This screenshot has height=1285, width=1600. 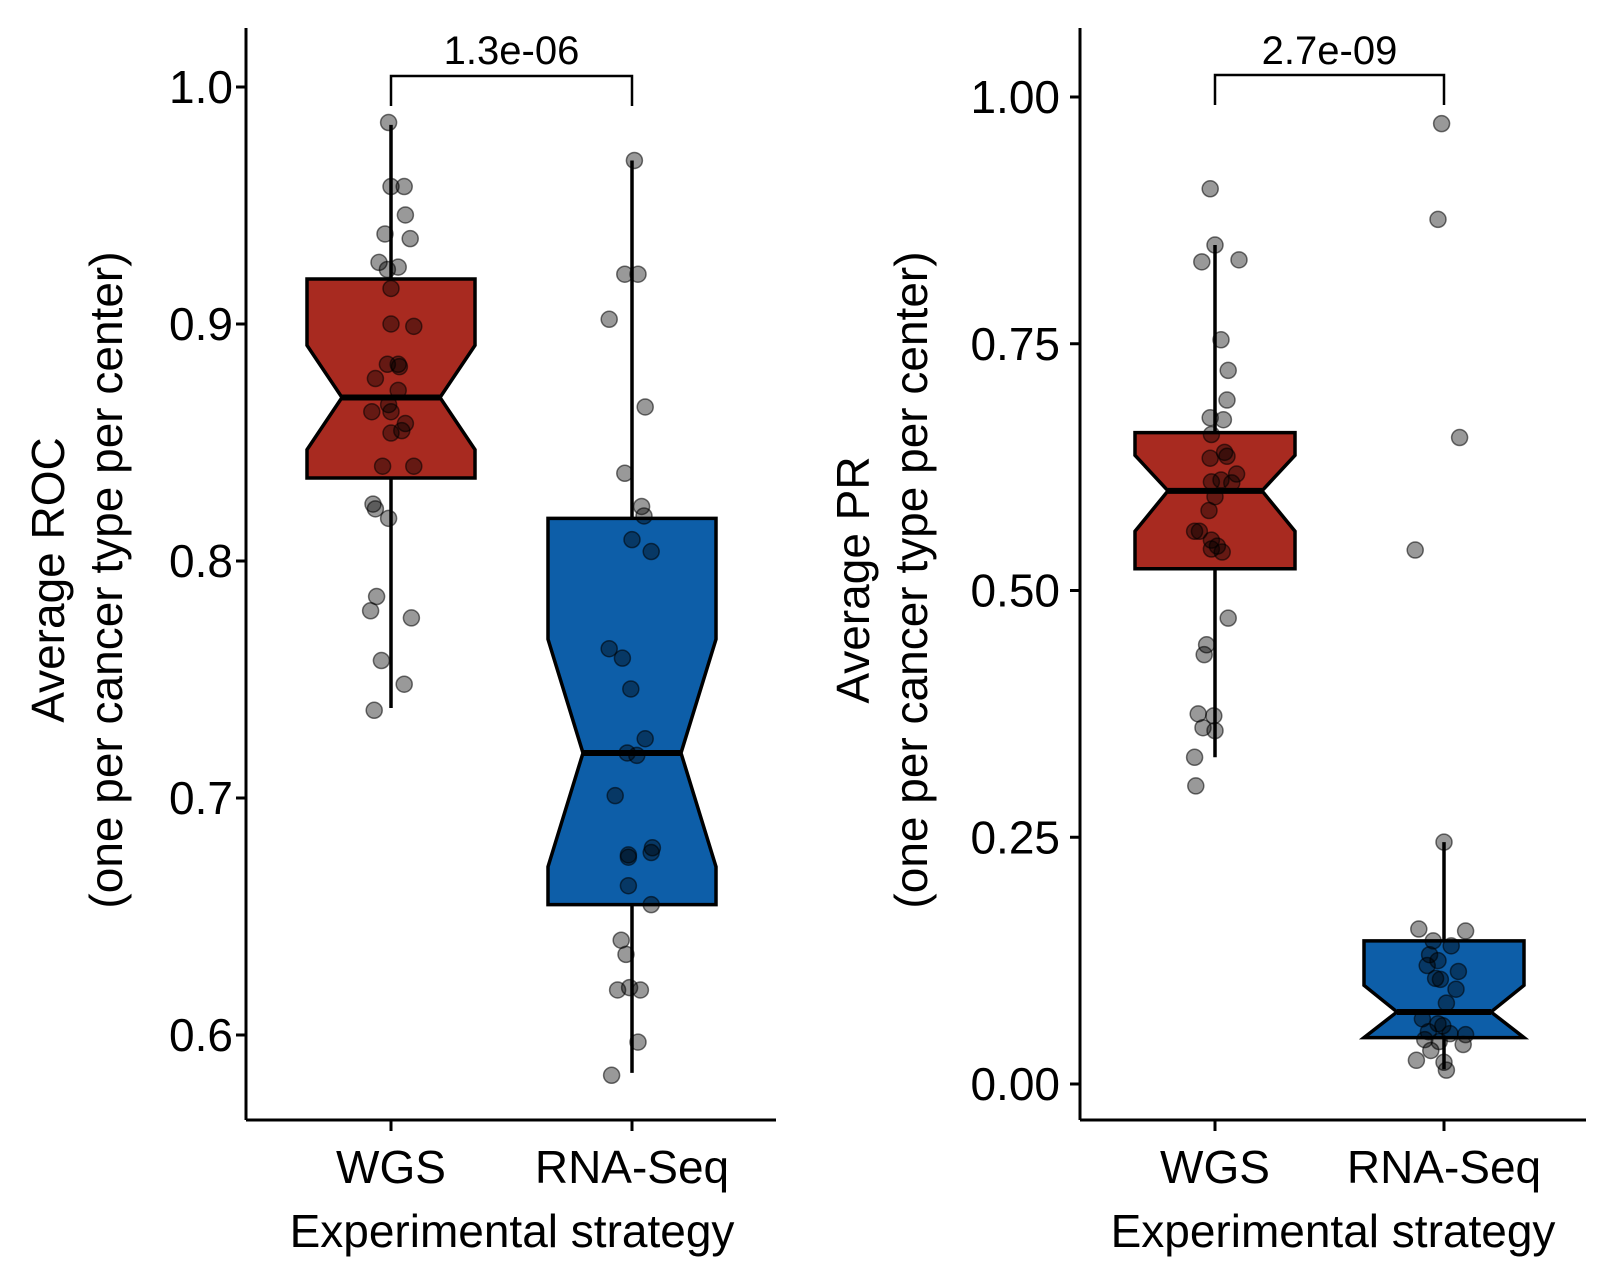 What do you see at coordinates (48, 580) in the screenshot?
I see `y-axis-title: Average ROC` at bounding box center [48, 580].